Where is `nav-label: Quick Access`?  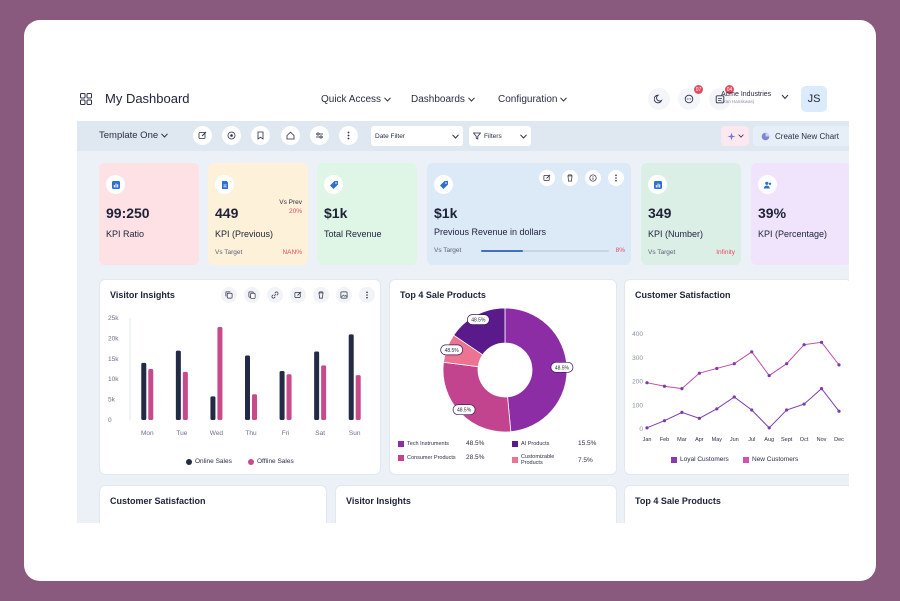
nav-label: Quick Access is located at coordinates (351, 99).